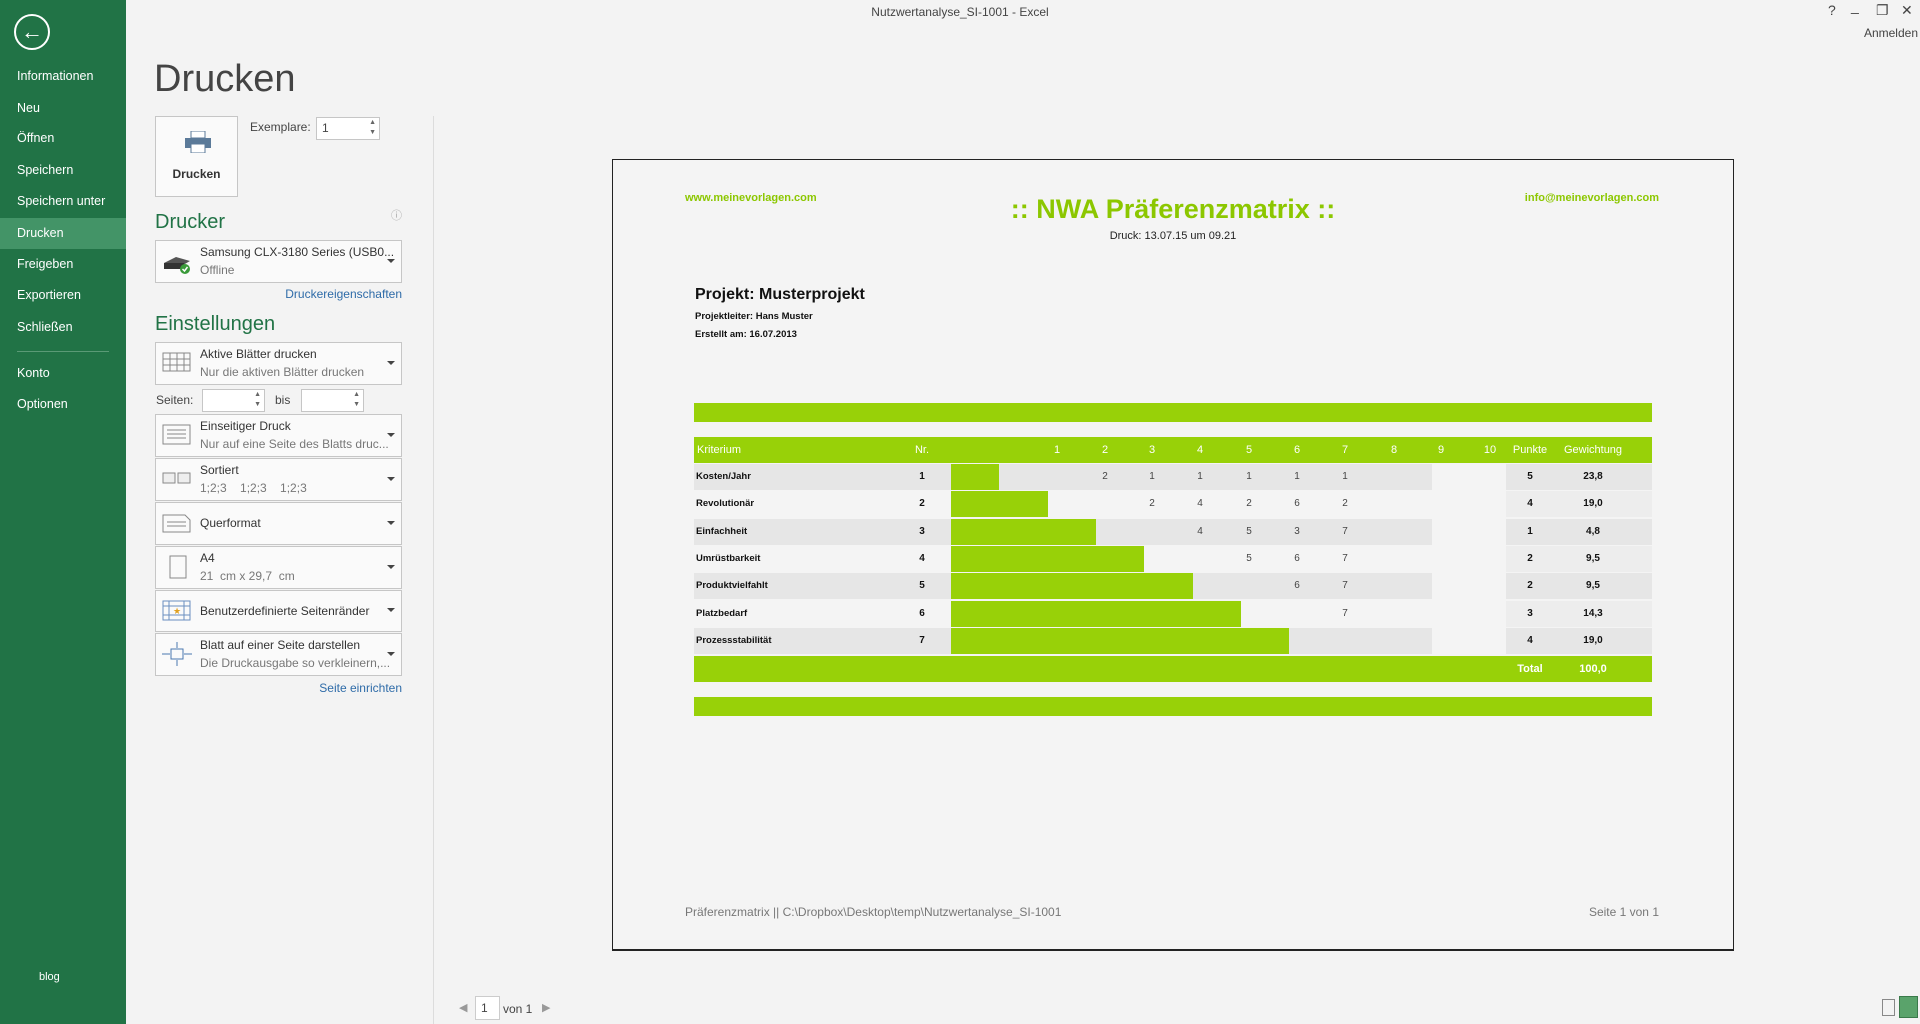 The image size is (1920, 1024). Describe the element at coordinates (1593, 476) in the screenshot. I see `weight-value: 23,8` at that location.